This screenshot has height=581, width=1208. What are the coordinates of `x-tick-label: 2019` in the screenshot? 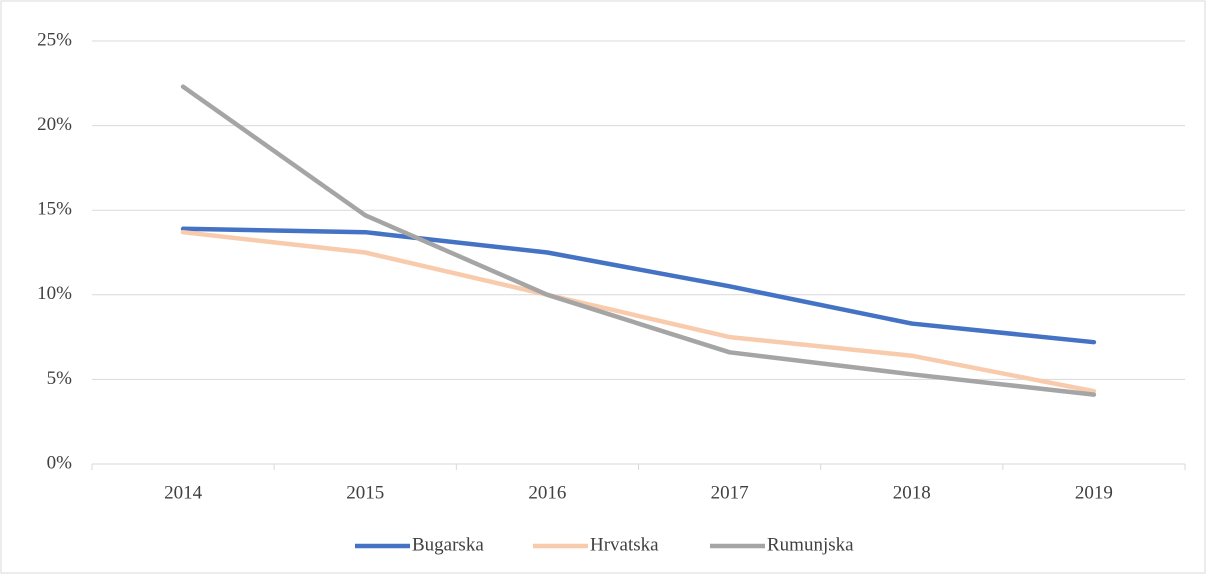 It's located at (1094, 492).